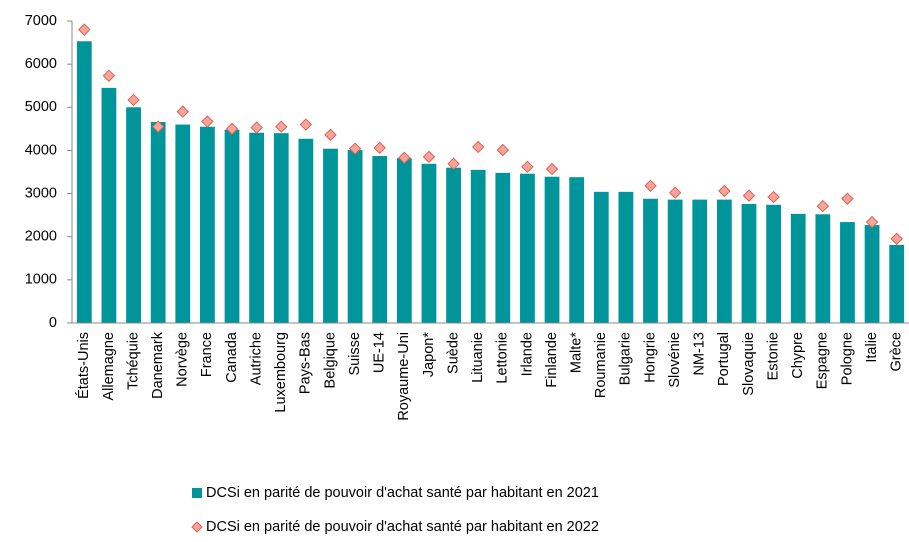  Describe the element at coordinates (207, 354) in the screenshot. I see `x-tick-label: France` at that location.